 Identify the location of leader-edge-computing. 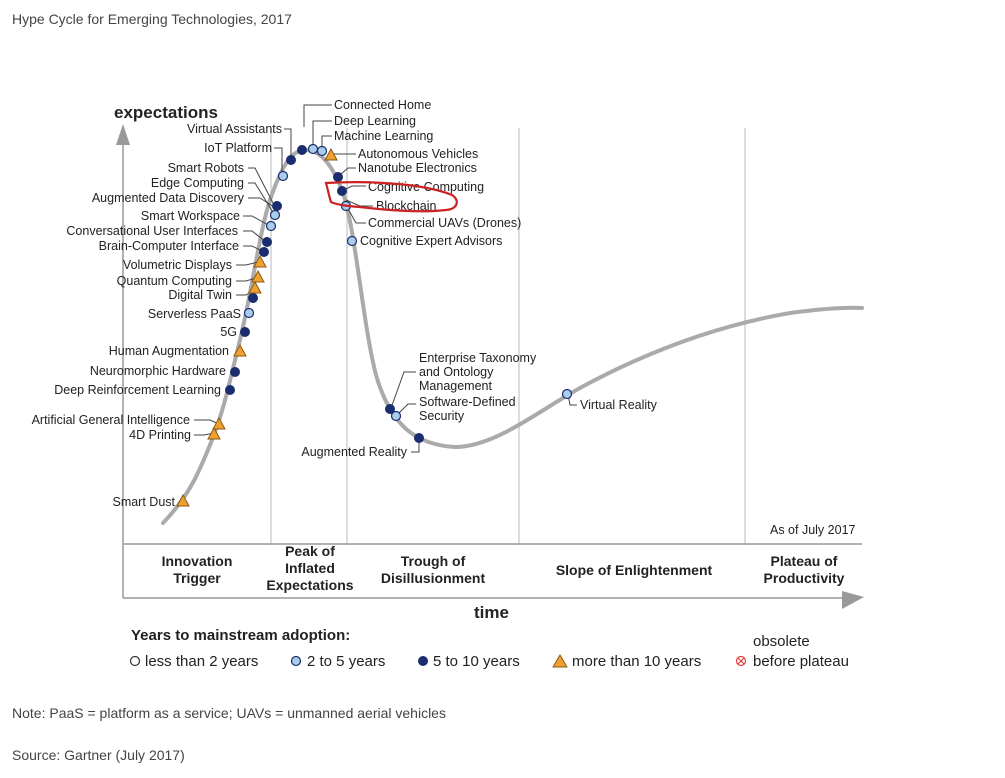
(261, 198).